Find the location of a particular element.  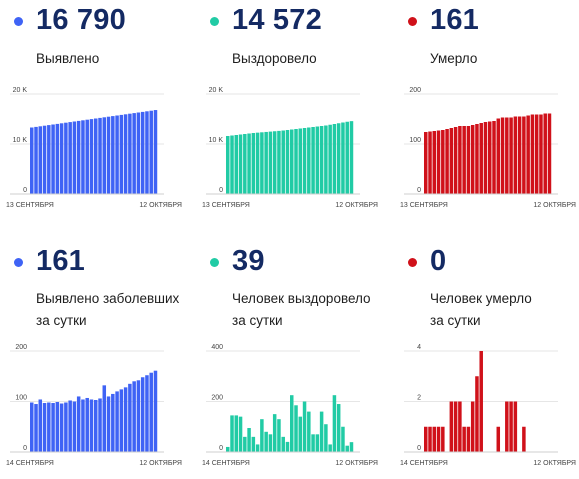

y-tick-label: 2 is located at coordinates (419, 398).